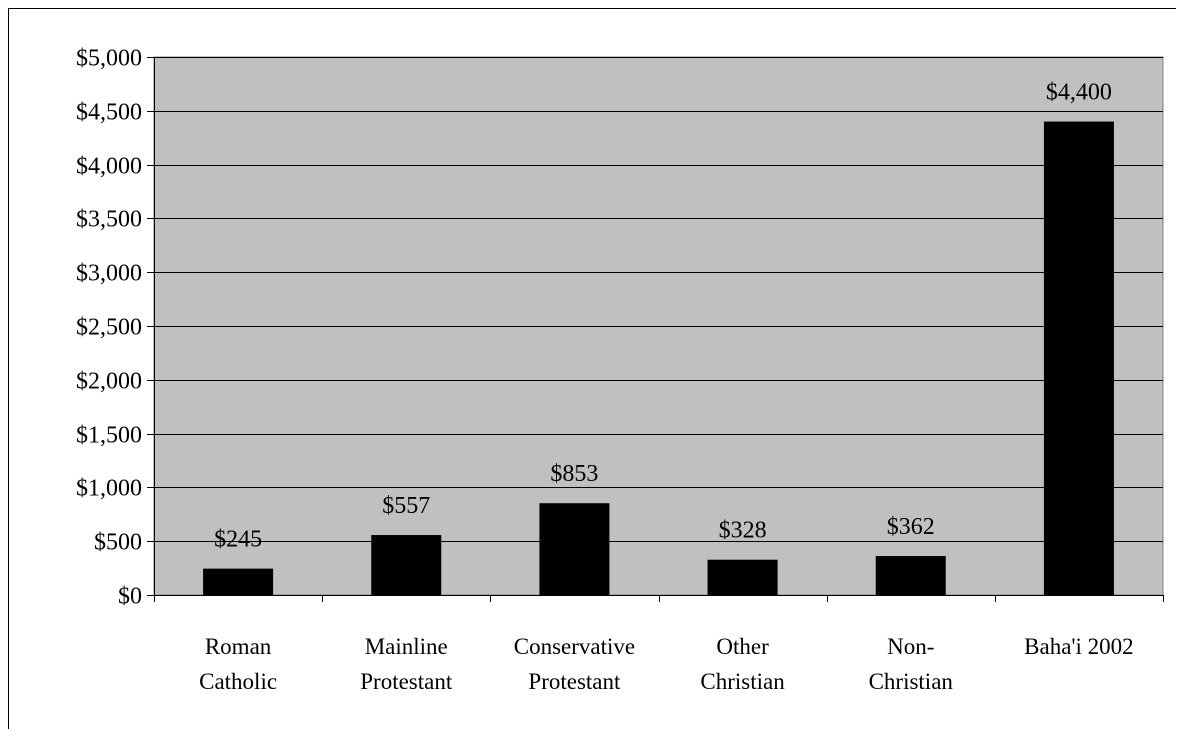  I want to click on y-tick-label: $4,000, so click(109, 167).